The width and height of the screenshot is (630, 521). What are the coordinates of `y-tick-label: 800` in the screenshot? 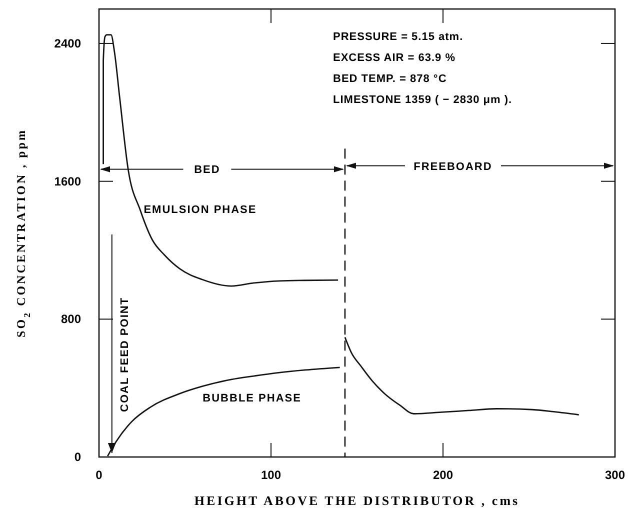 It's located at (71, 319).